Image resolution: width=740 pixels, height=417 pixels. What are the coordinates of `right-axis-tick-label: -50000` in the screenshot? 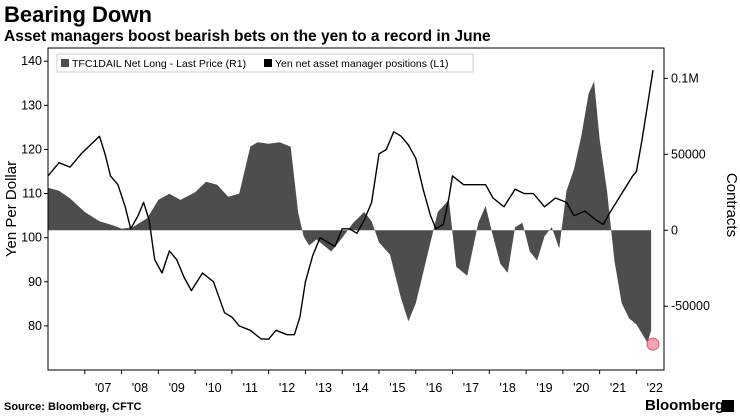 It's located at (690, 306).